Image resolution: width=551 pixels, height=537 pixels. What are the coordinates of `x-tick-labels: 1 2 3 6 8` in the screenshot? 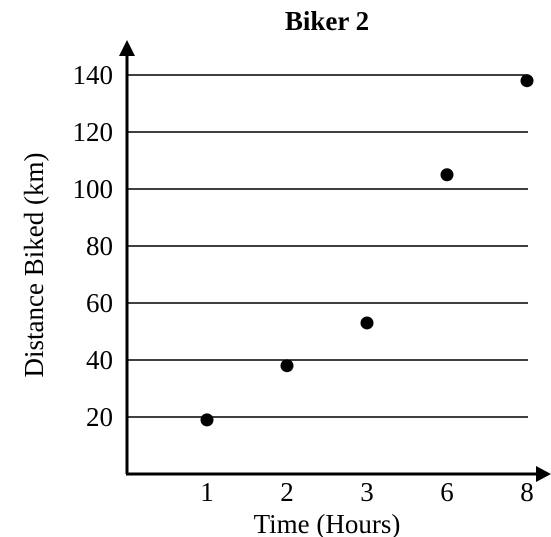 It's located at (367, 492).